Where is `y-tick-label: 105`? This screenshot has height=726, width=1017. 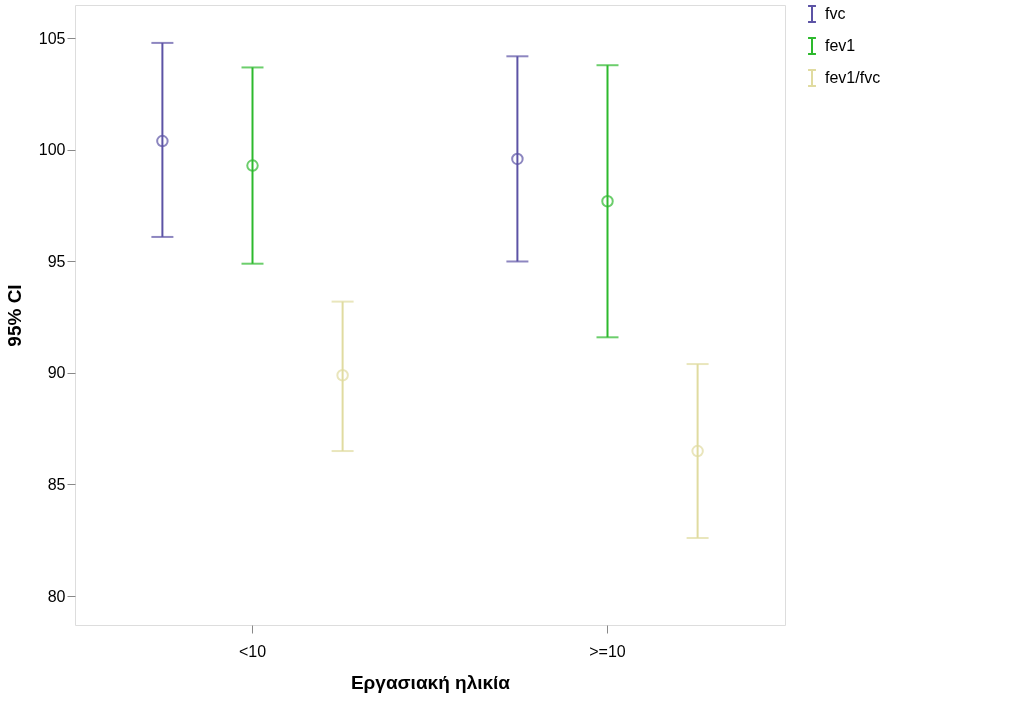 y-tick-label: 105 is located at coordinates (52, 38).